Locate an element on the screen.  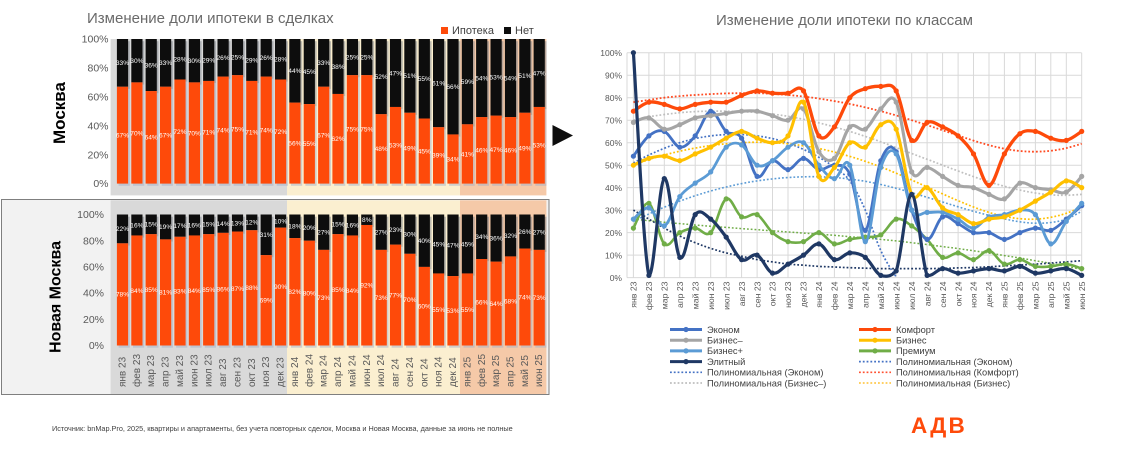
svg-text: 44% is located at coordinates (294, 71).